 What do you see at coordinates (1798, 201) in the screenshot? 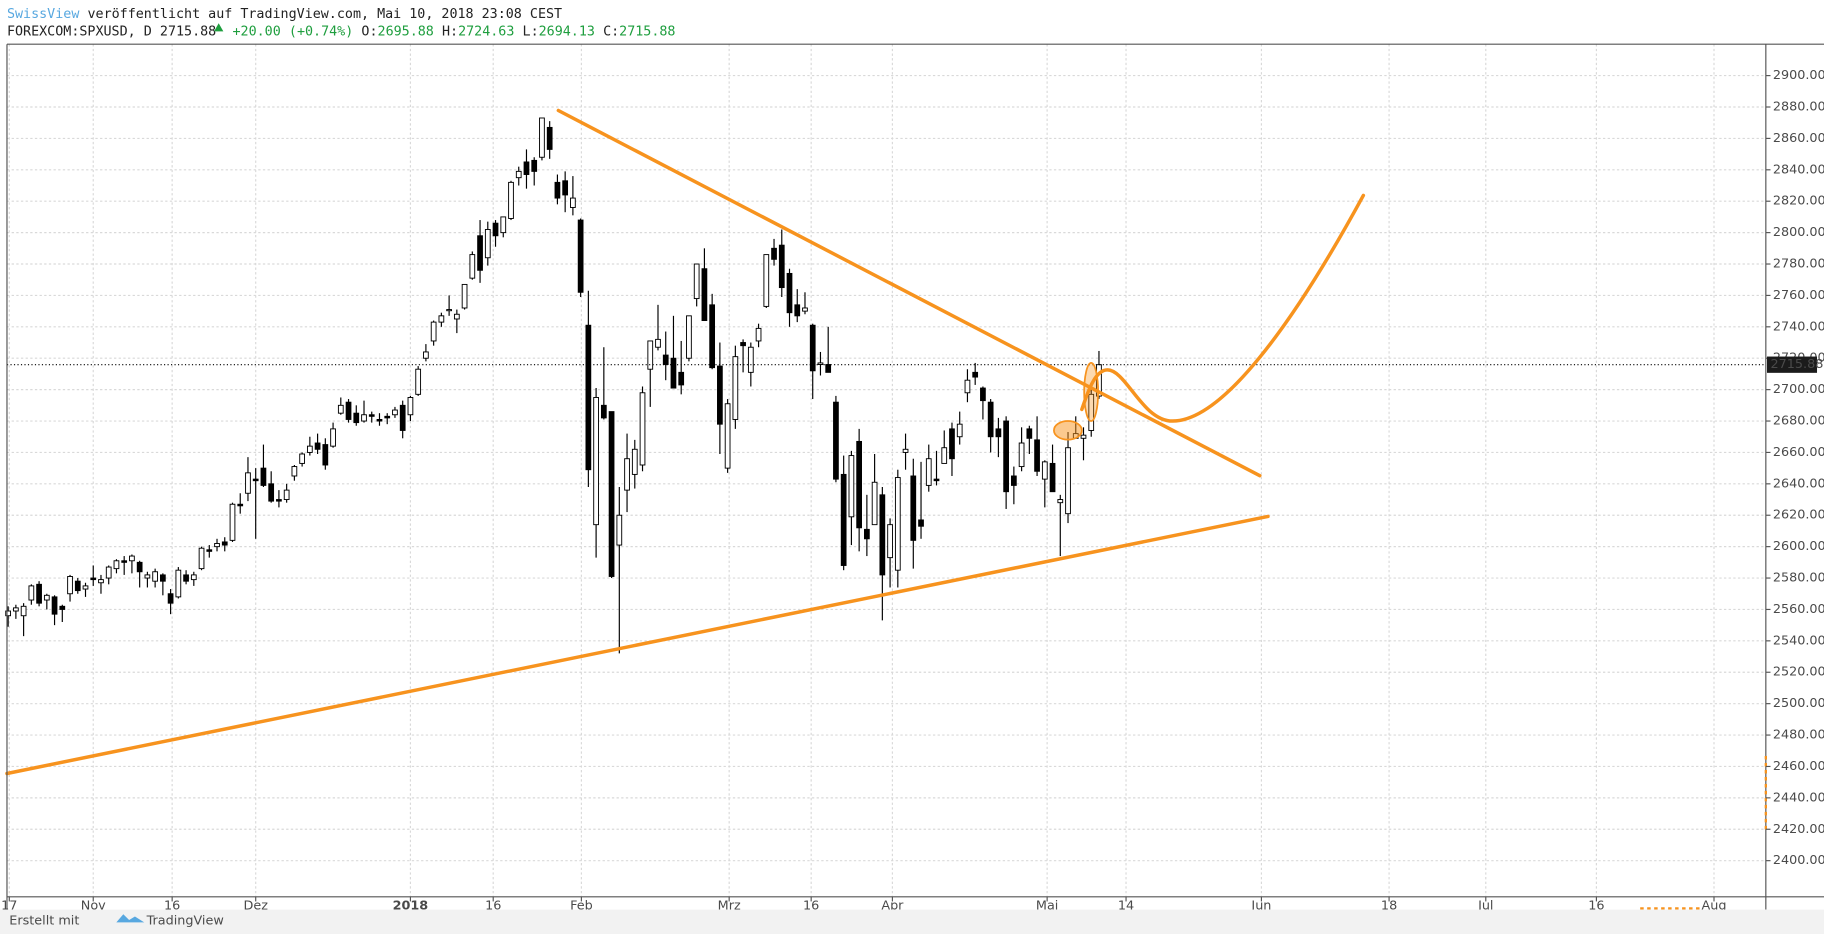
I see `y-tick-label: 2820.00` at bounding box center [1798, 201].